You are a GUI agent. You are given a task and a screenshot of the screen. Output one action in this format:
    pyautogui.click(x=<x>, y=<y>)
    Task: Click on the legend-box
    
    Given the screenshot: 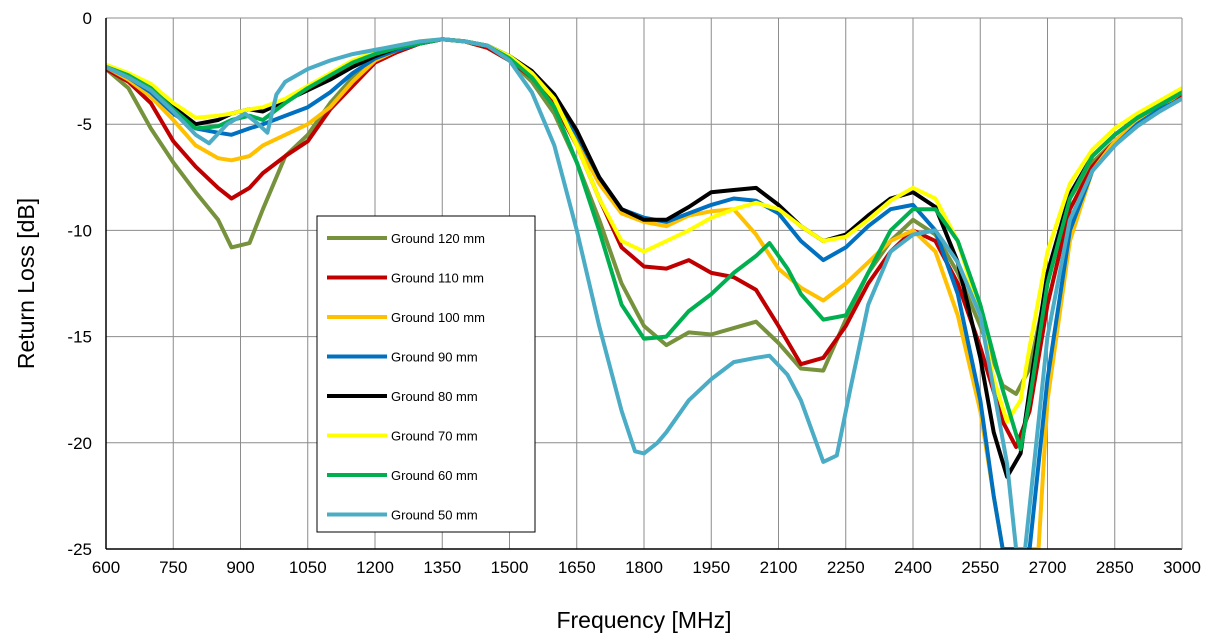 What is the action you would take?
    pyautogui.click(x=426, y=374)
    